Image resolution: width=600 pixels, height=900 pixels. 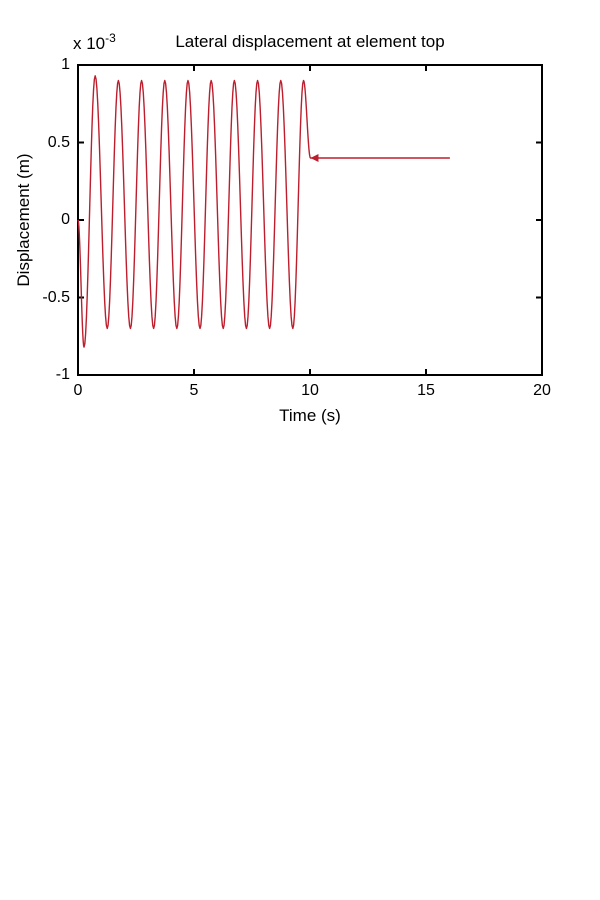 What do you see at coordinates (58, 142) in the screenshot?
I see `y-tick-label: 0.5` at bounding box center [58, 142].